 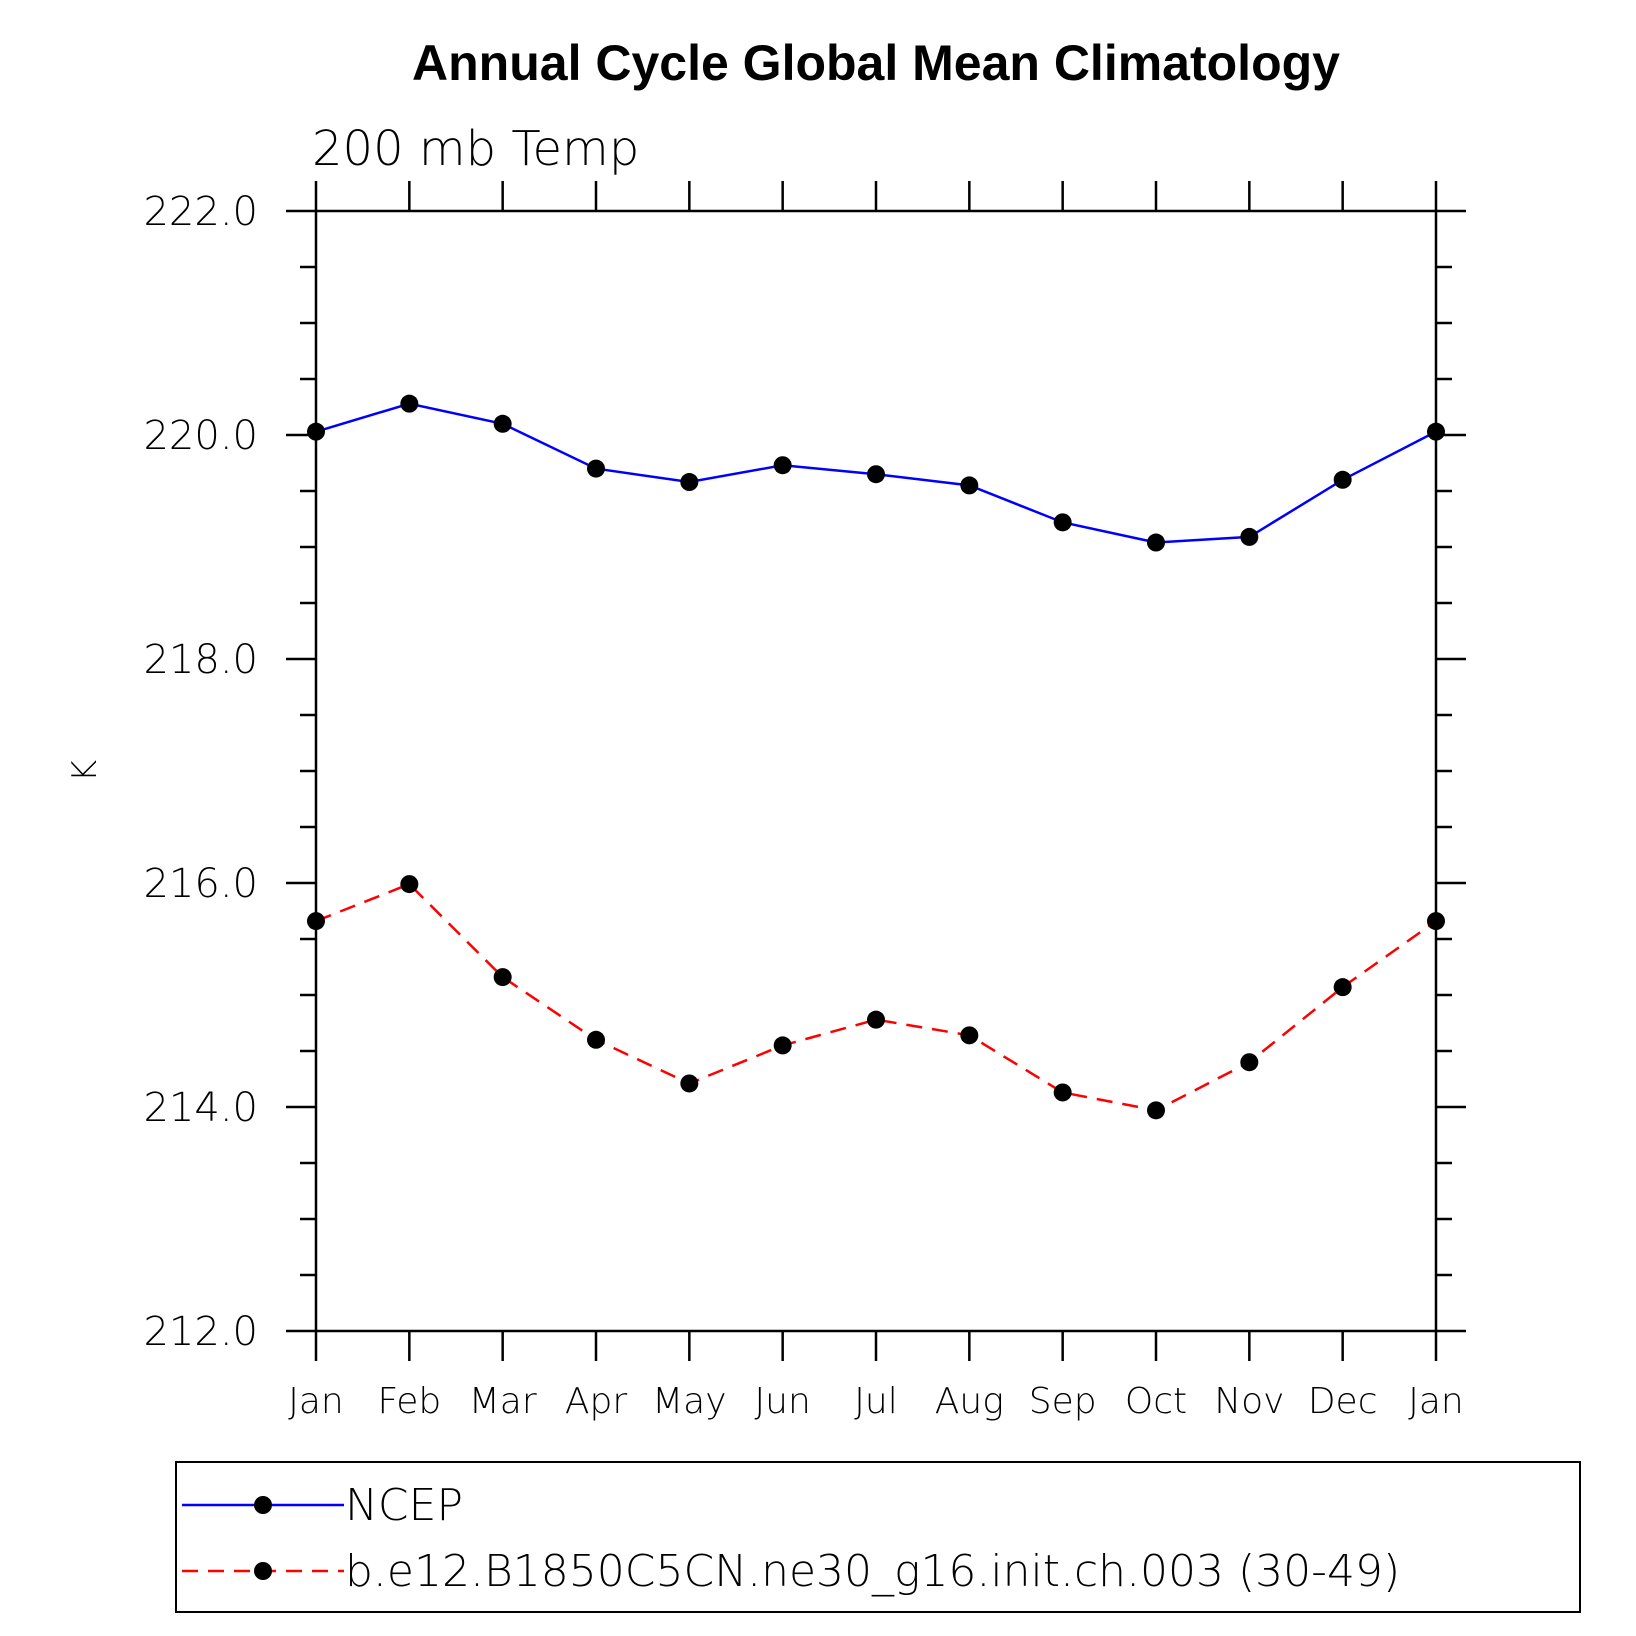 What do you see at coordinates (200, 1108) in the screenshot?
I see `y-tick-label: 214.0` at bounding box center [200, 1108].